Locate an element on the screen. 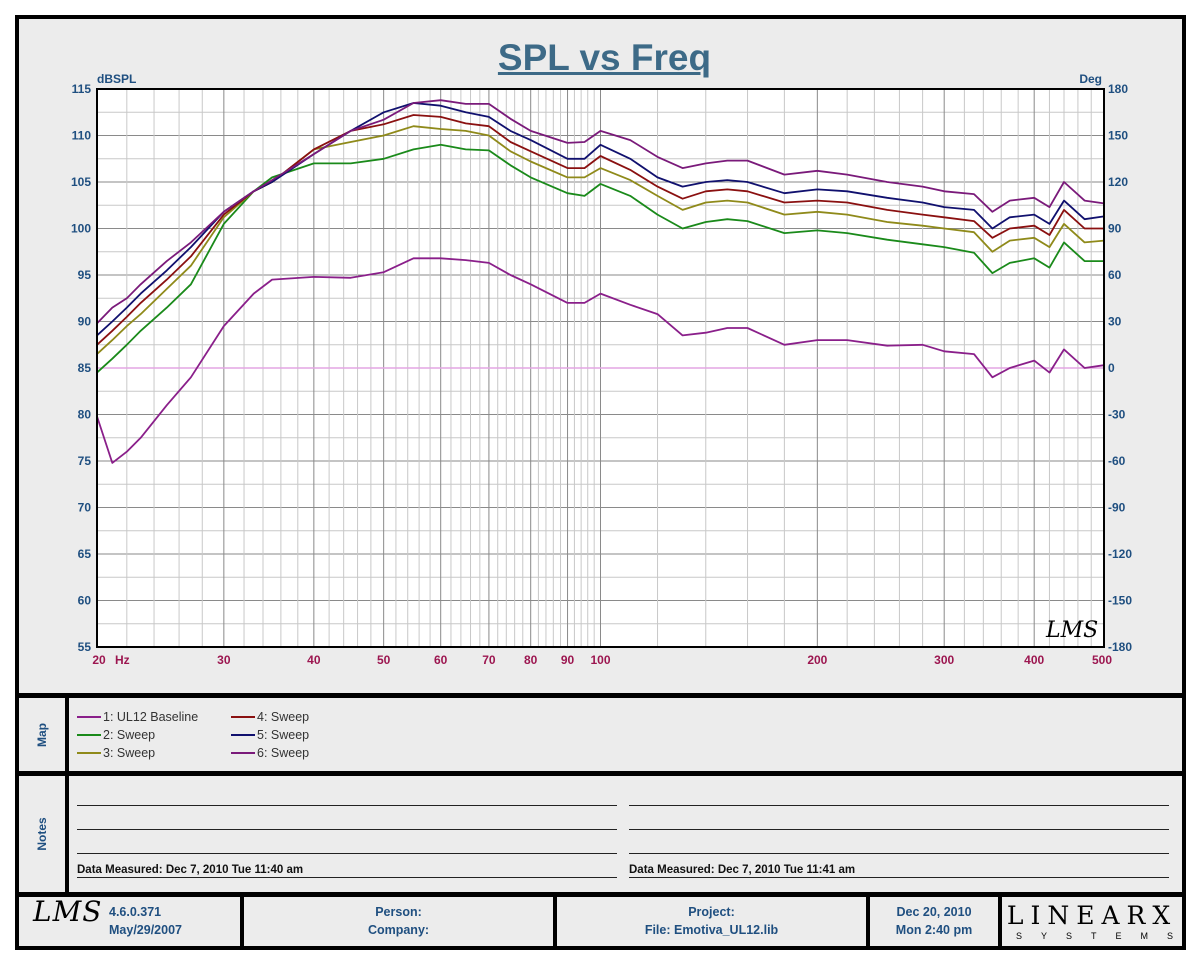 Image resolution: width=1200 pixels, height=960 pixels. y2-tick-label: 180 is located at coordinates (1118, 89).